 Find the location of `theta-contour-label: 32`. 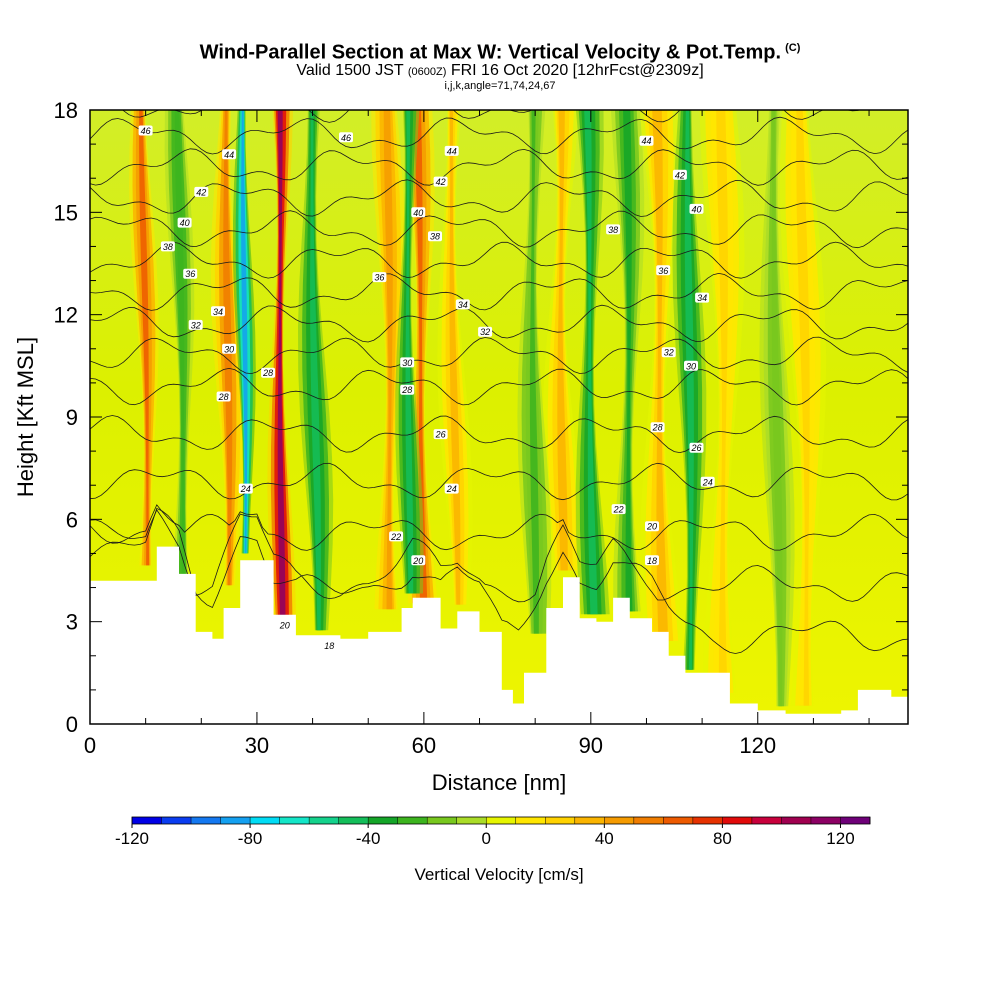

theta-contour-label: 32 is located at coordinates (485, 332).